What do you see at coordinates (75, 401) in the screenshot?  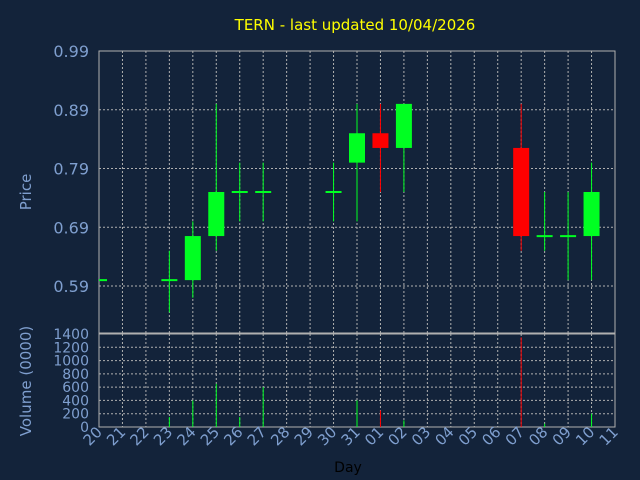 I see `volume-tick-label: 400` at bounding box center [75, 401].